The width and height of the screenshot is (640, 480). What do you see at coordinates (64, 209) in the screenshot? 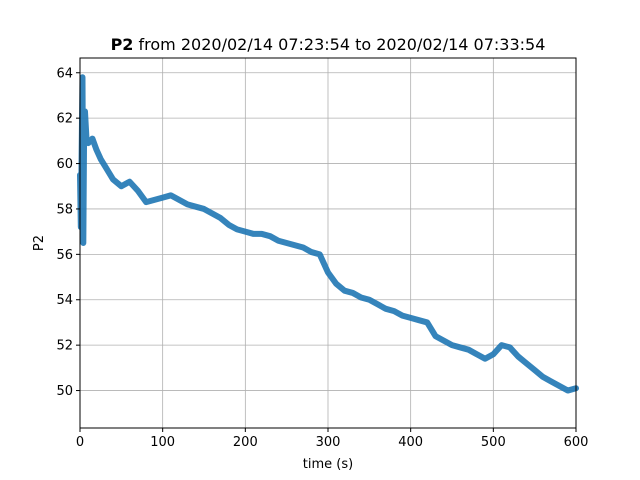
I see `y-tick-label: 58` at bounding box center [64, 209].